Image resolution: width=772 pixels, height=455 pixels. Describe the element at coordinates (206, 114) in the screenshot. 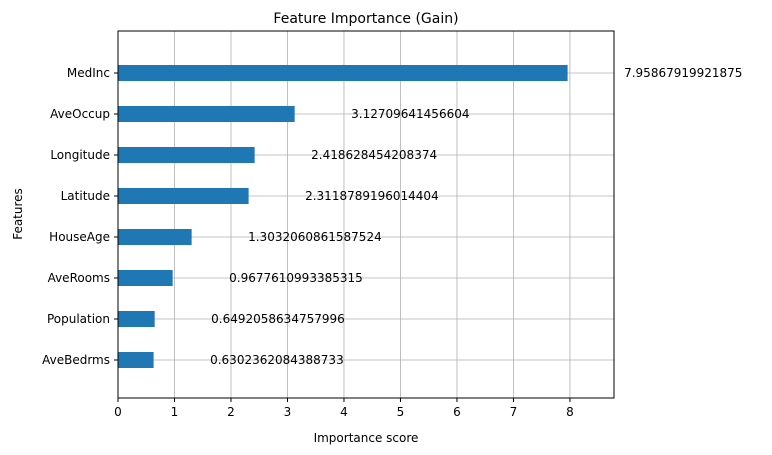

I see `bar-AveOccup` at that location.